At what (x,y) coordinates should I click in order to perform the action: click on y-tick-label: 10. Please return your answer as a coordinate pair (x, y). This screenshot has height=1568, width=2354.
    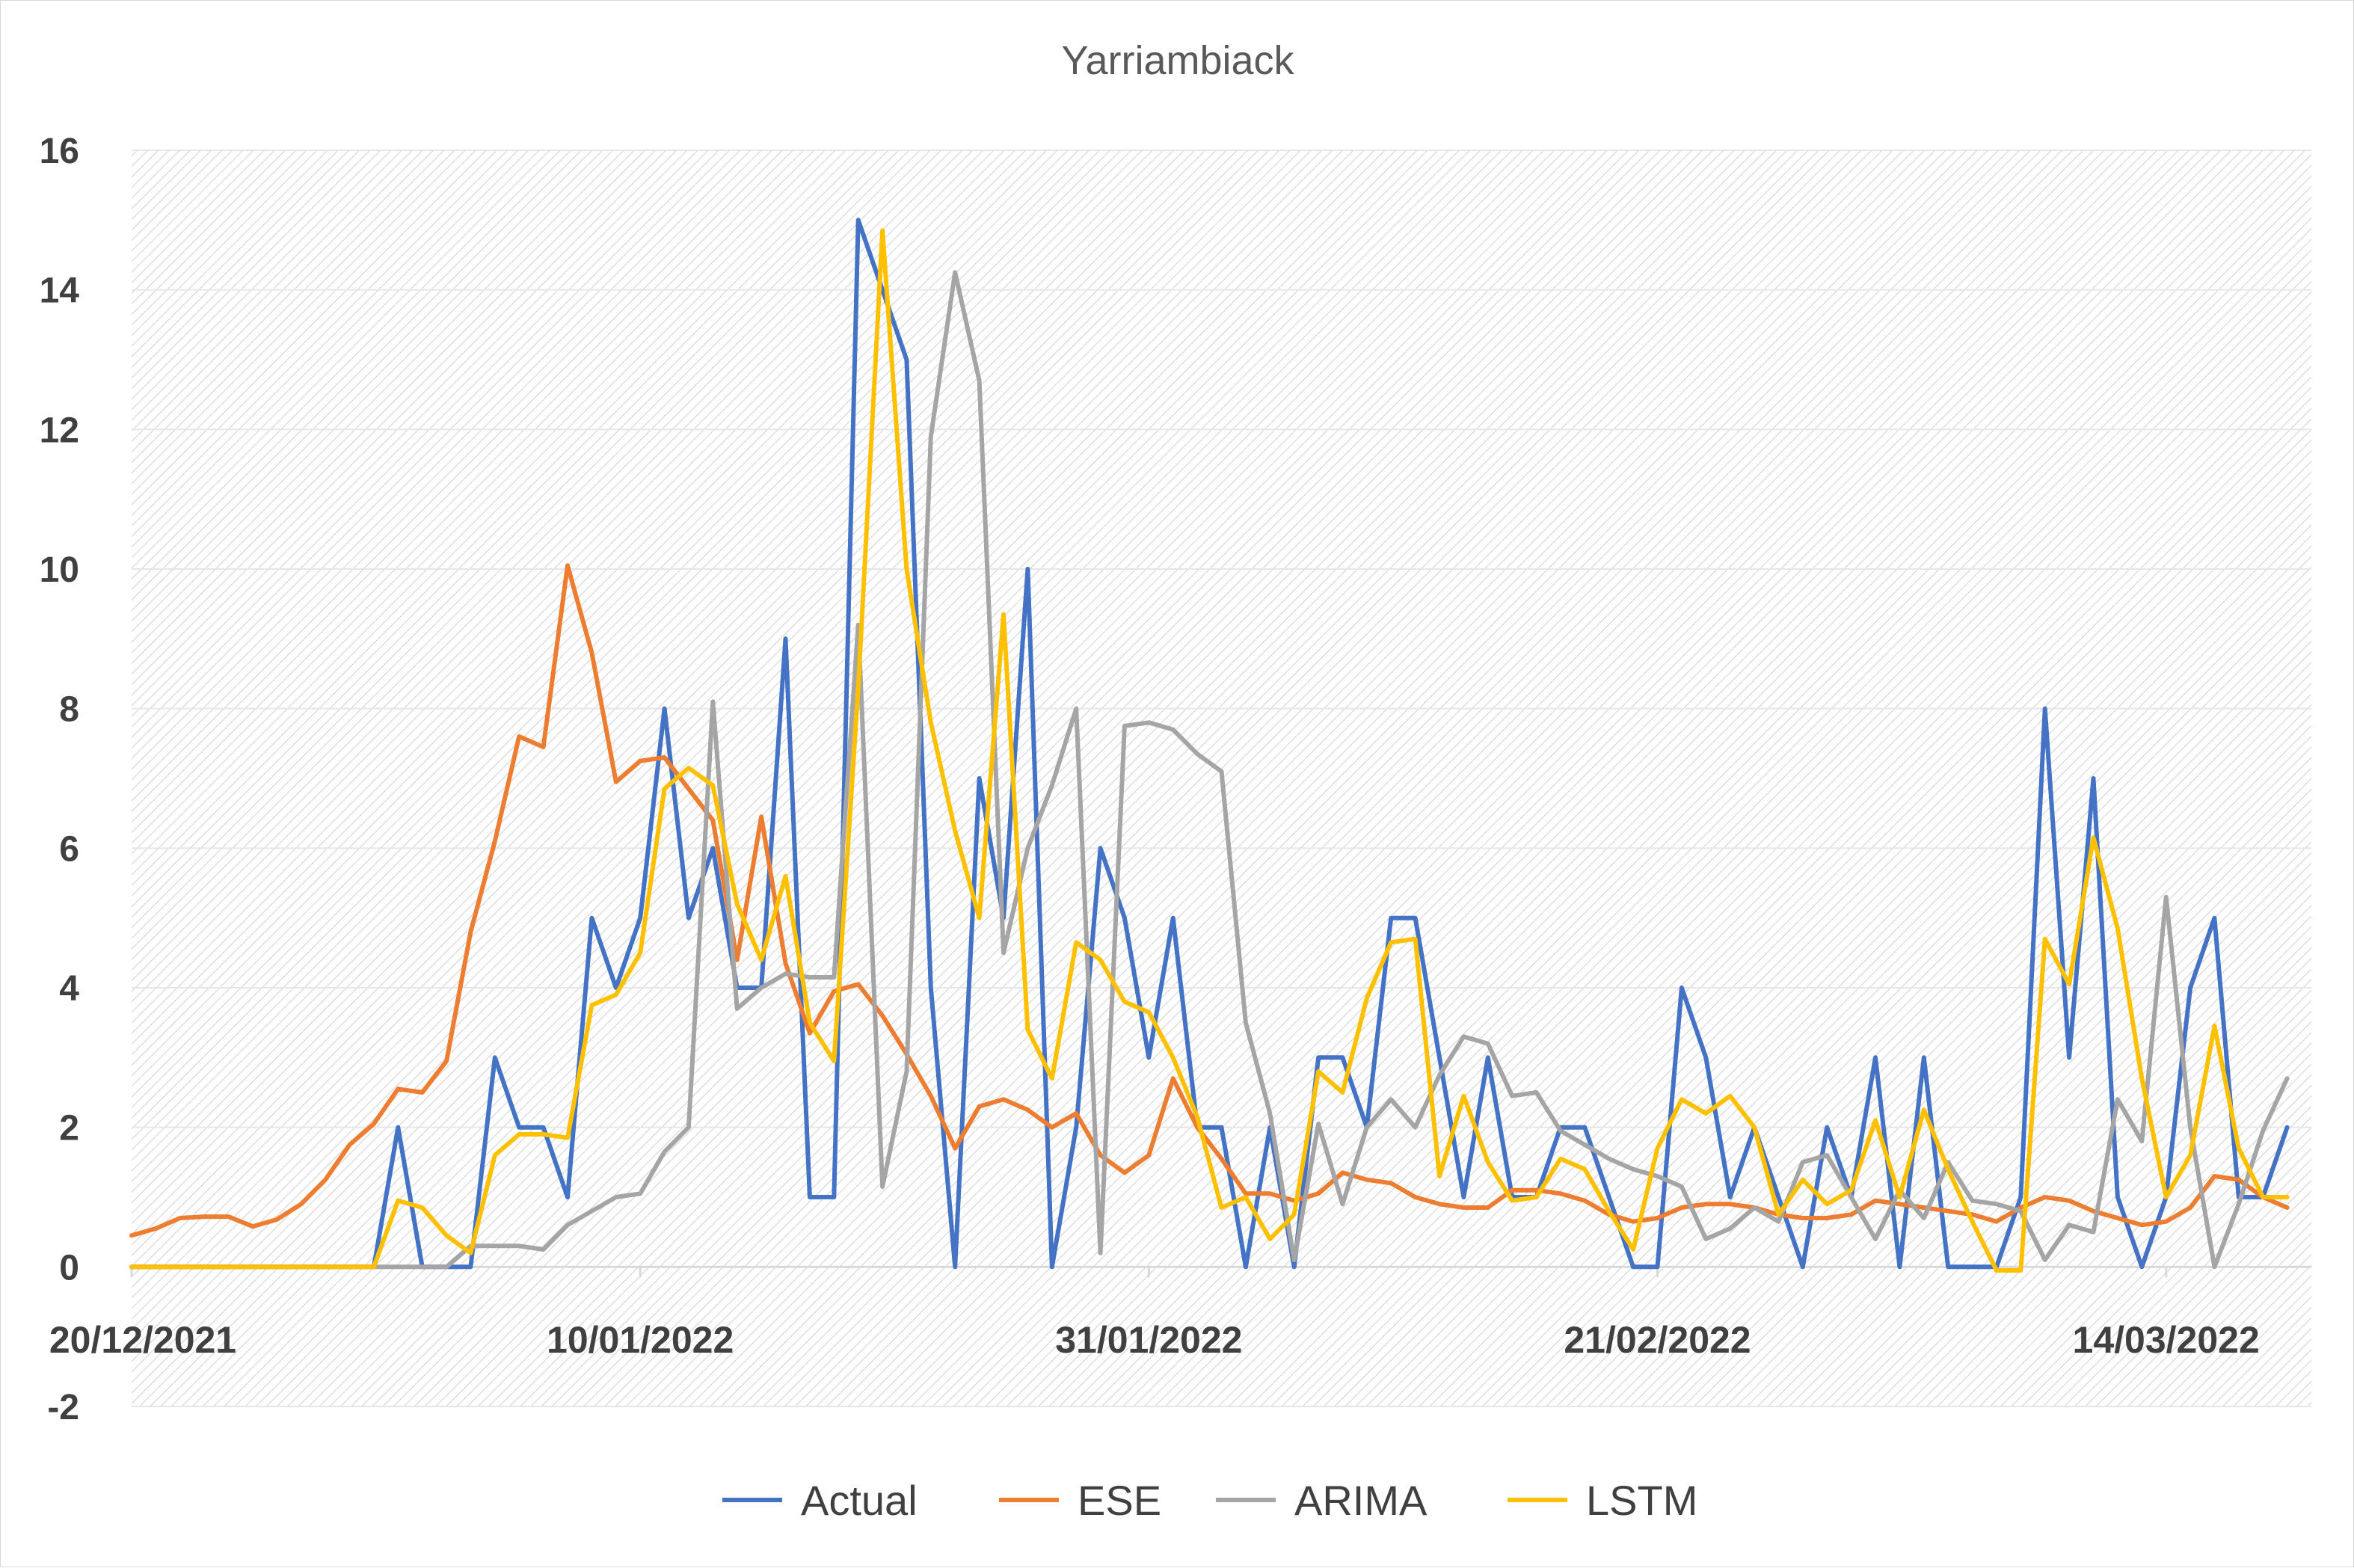
    Looking at the image, I should click on (59, 570).